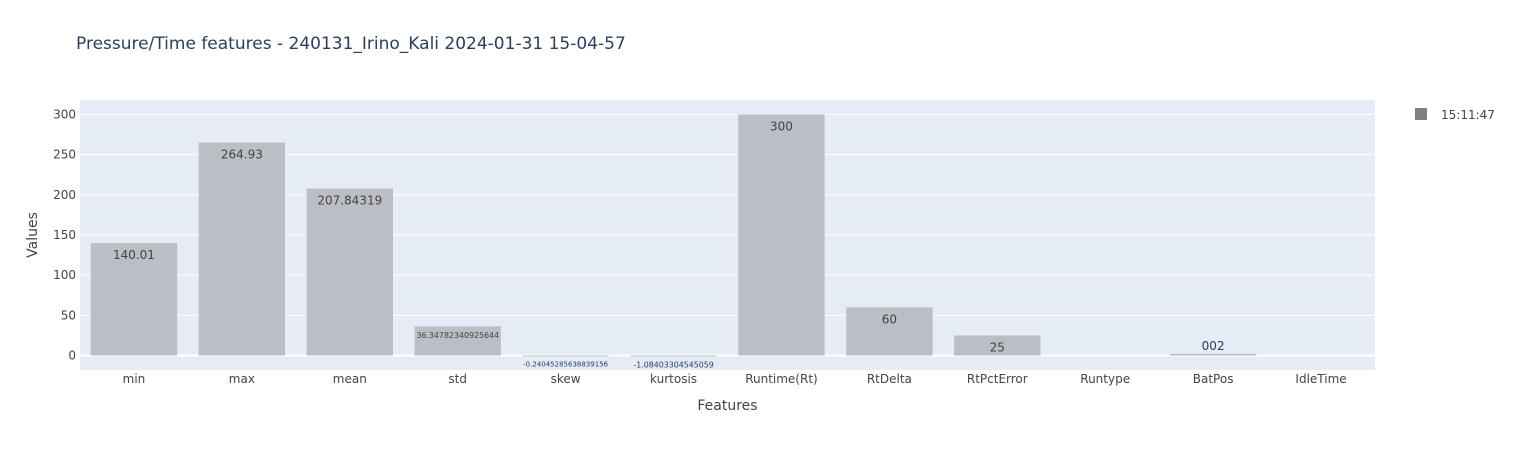  What do you see at coordinates (781, 379) in the screenshot?
I see `x-tick-label: Runtime(Rt)` at bounding box center [781, 379].